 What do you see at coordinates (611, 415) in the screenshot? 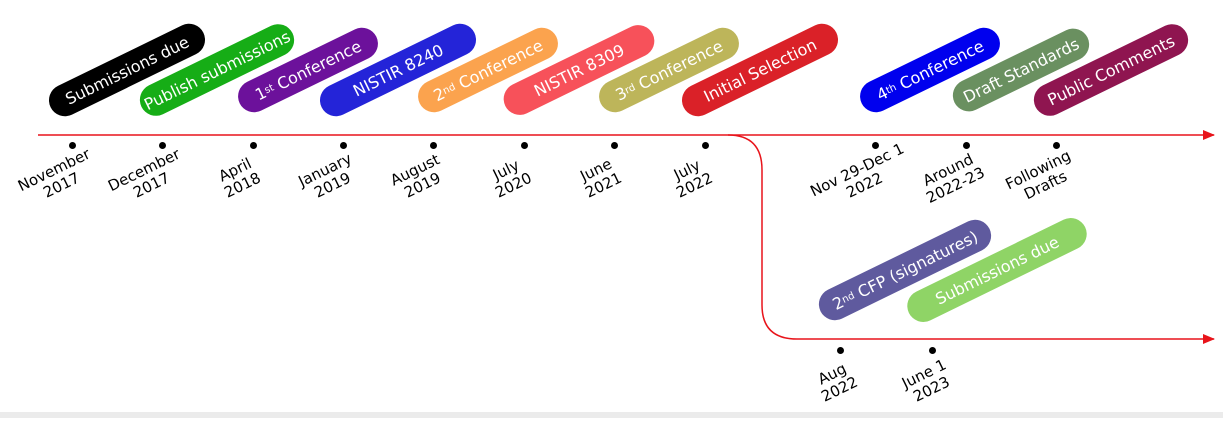
I see `footer-bar` at bounding box center [611, 415].